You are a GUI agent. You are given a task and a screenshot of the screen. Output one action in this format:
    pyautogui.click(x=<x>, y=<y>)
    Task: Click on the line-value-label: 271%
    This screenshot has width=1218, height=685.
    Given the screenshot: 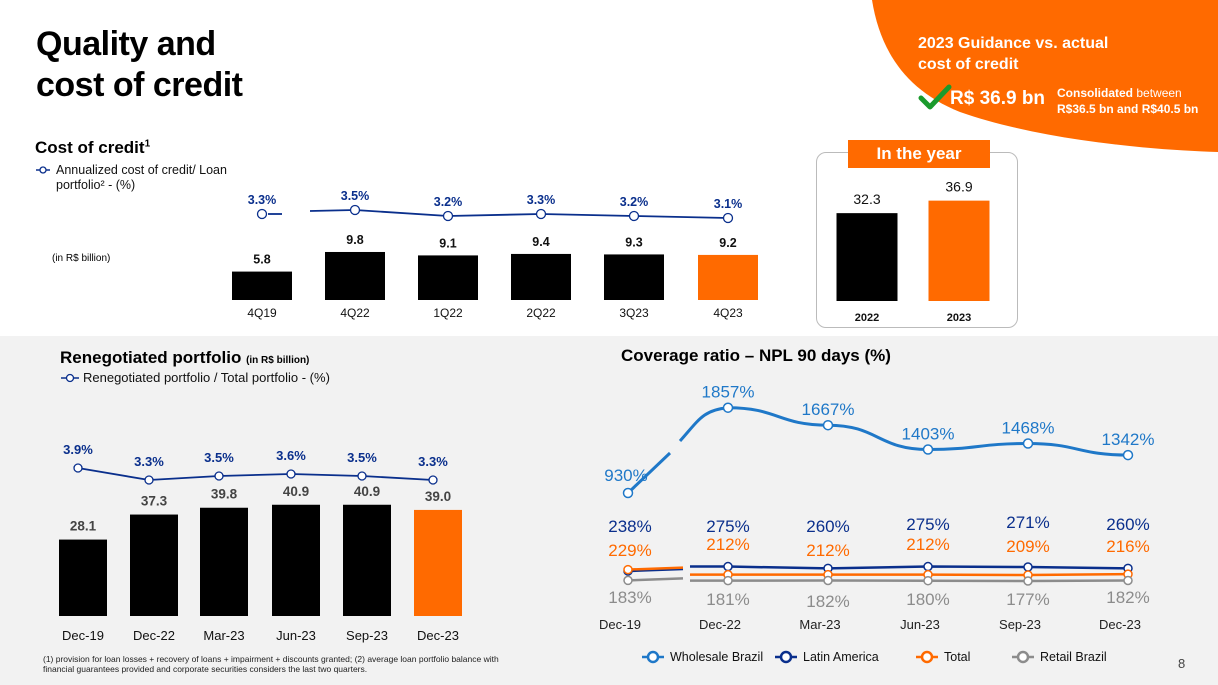 What is the action you would take?
    pyautogui.click(x=1027, y=522)
    